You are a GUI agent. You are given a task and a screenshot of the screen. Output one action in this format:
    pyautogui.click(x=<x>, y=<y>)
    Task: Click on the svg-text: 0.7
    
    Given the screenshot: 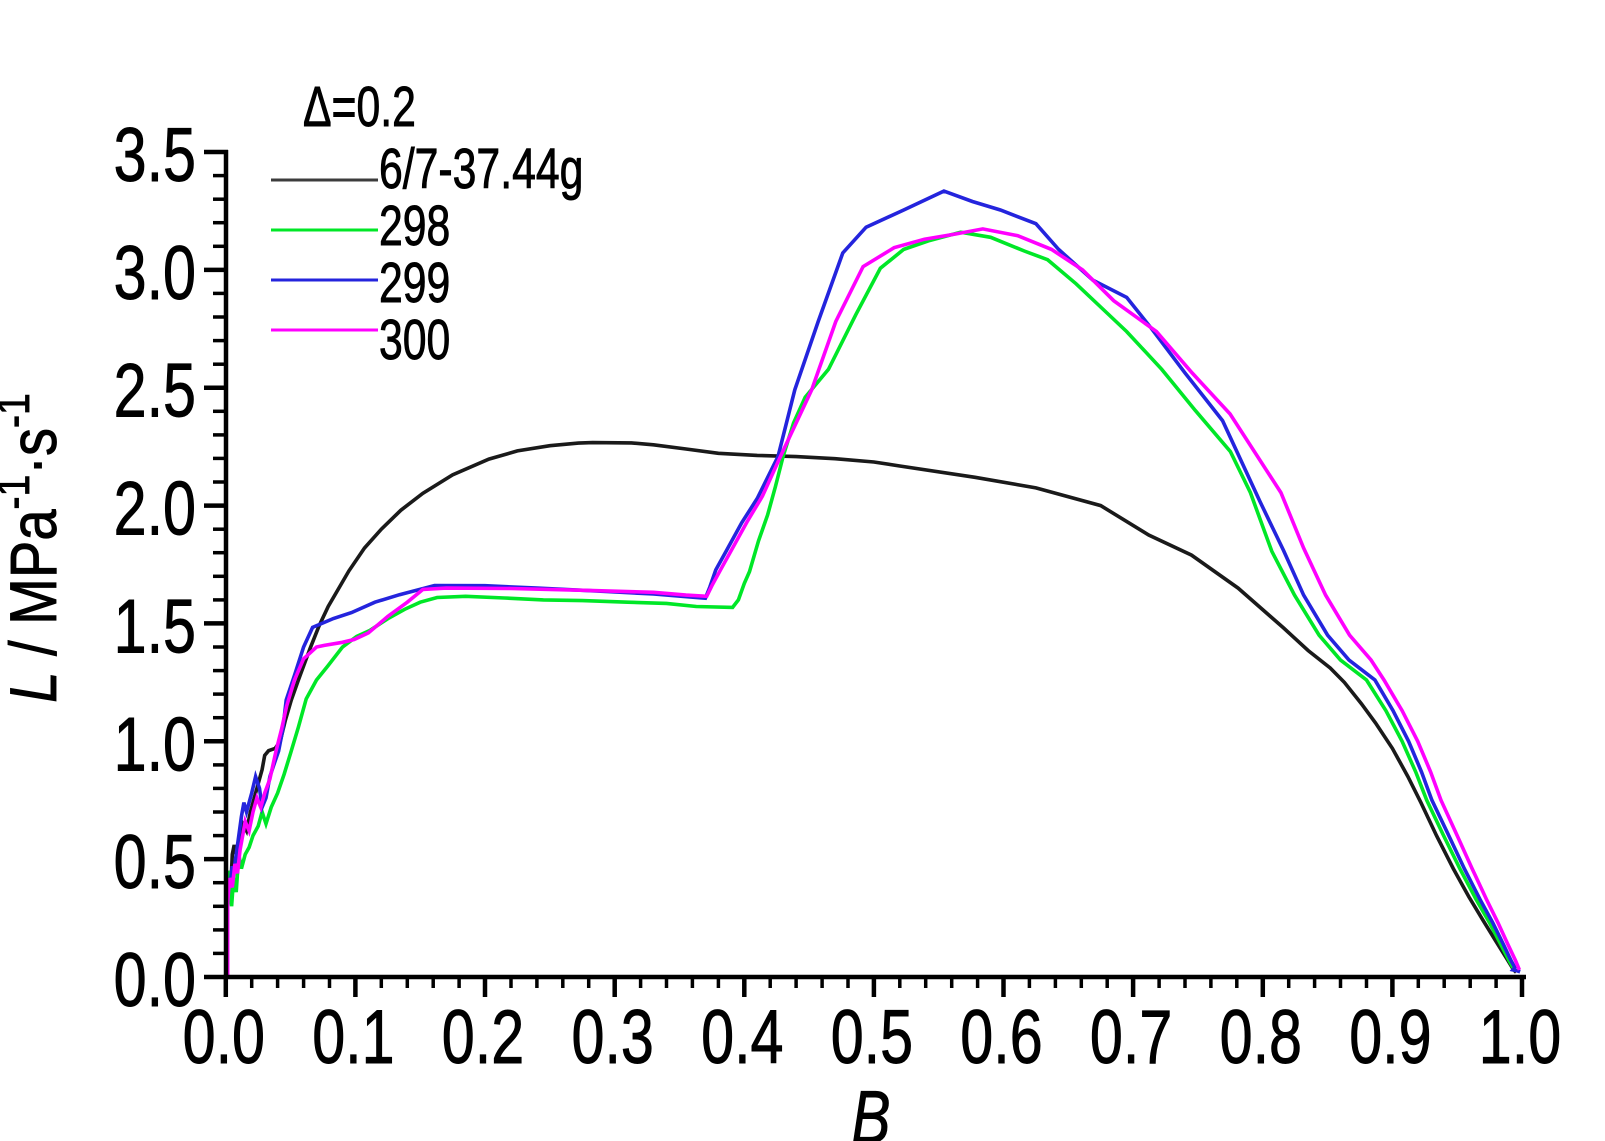 What is the action you would take?
    pyautogui.click(x=1131, y=1037)
    